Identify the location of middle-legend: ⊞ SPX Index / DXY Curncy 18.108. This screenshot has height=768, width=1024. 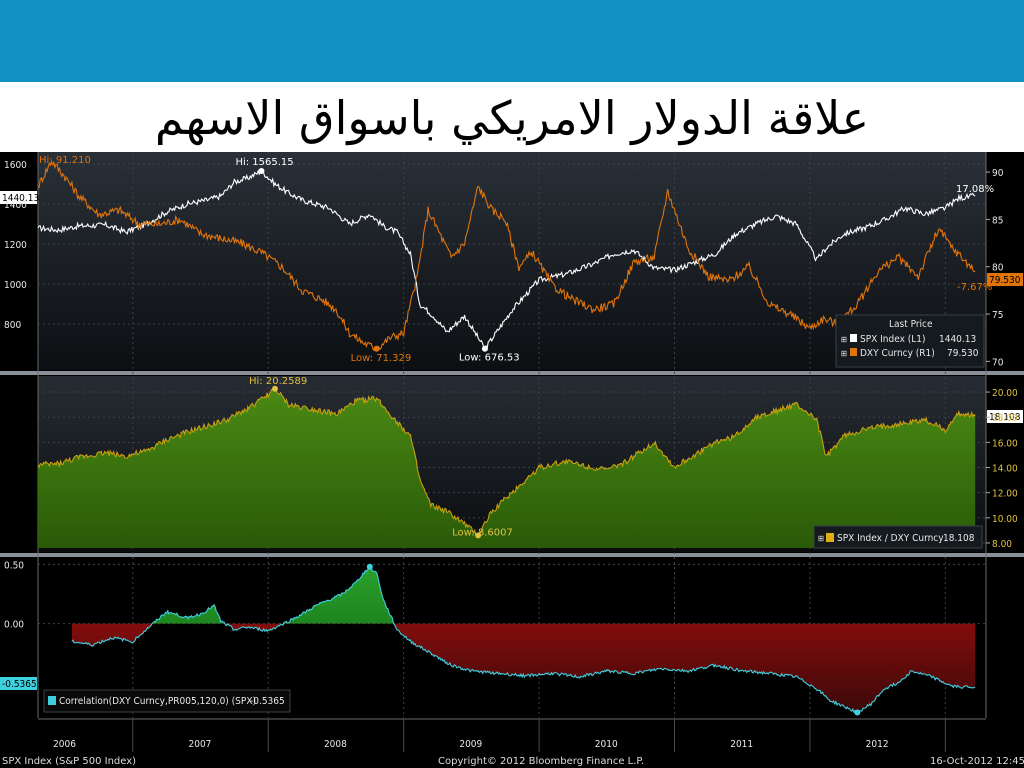
(898, 537).